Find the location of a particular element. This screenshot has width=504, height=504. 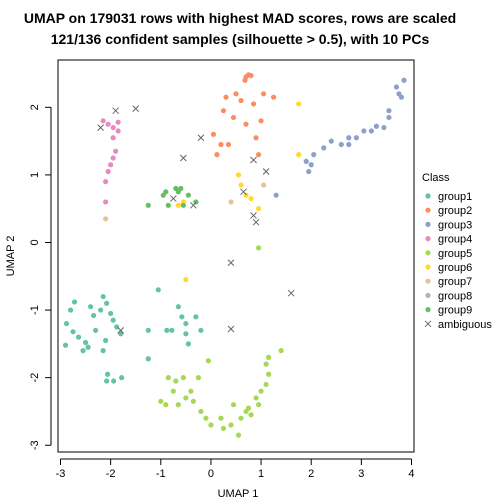

y-tick-label: -2 is located at coordinates (35, 378).